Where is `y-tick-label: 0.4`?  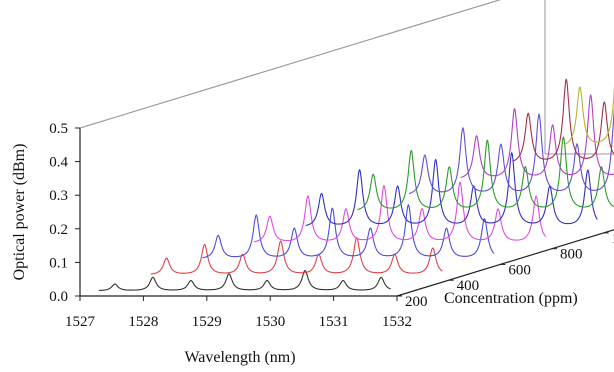 y-tick-label: 0.4 is located at coordinates (58, 163).